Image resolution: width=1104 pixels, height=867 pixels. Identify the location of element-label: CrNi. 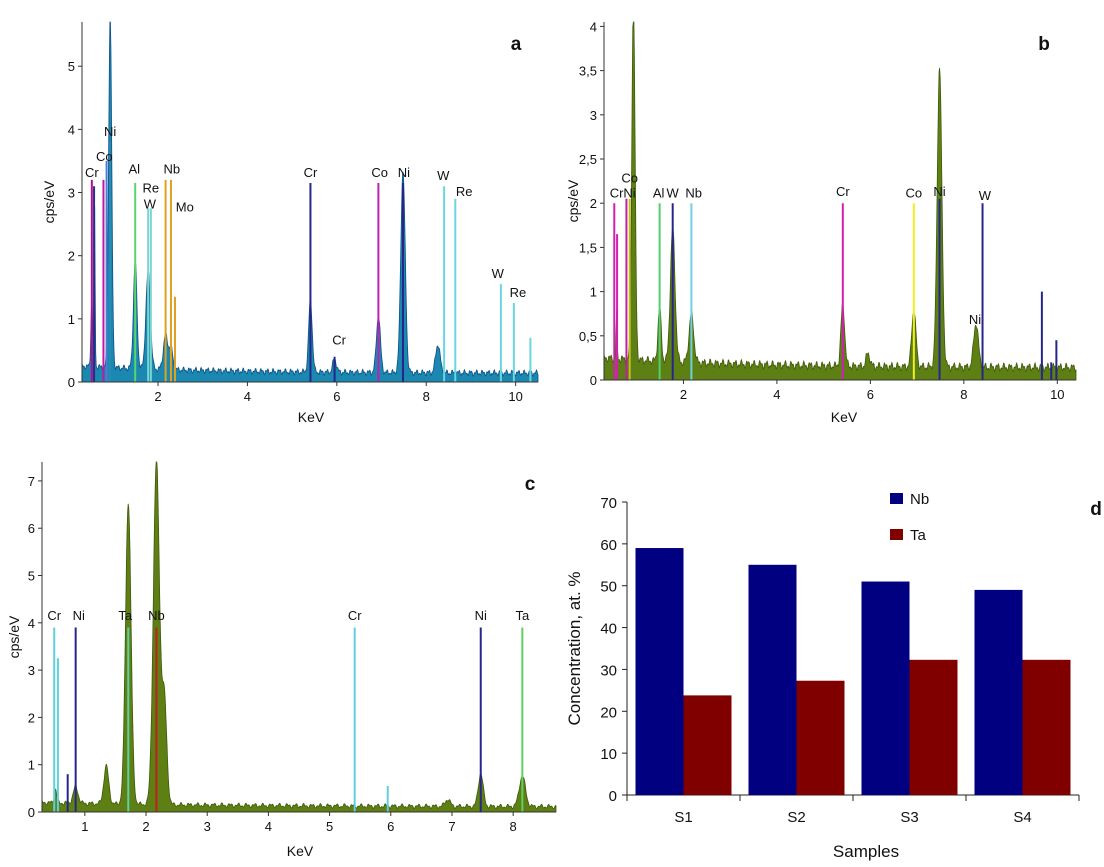
(623, 193).